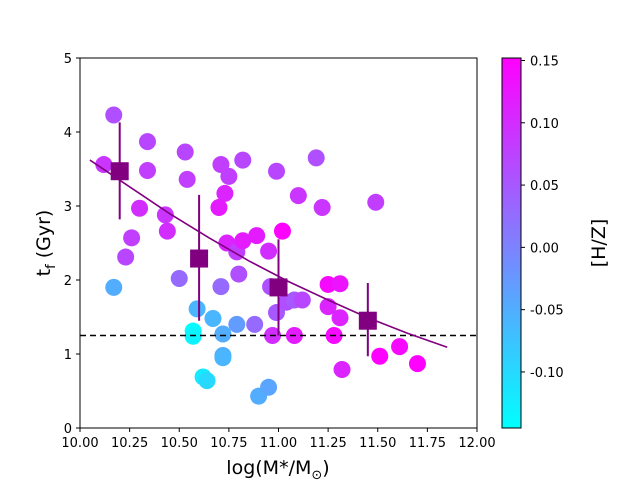 This screenshot has width=640, height=480. I want to click on colorbar-ticks: -0.10 -0.05 0.00 0.05 0.10 0.15, so click(542, 217).